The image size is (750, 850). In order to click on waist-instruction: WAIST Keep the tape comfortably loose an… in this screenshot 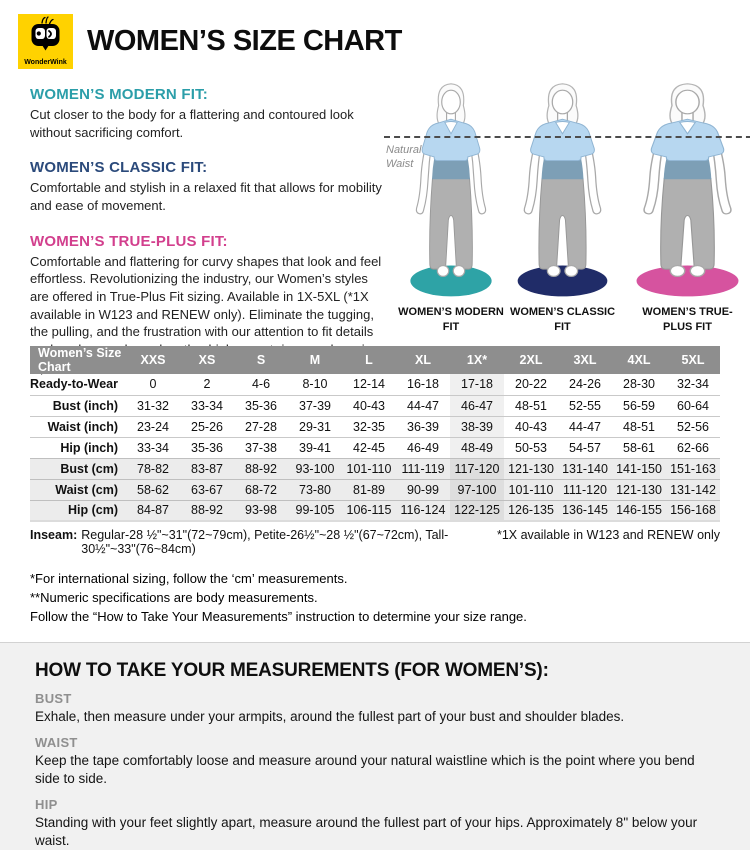, I will do `click(375, 761)`.